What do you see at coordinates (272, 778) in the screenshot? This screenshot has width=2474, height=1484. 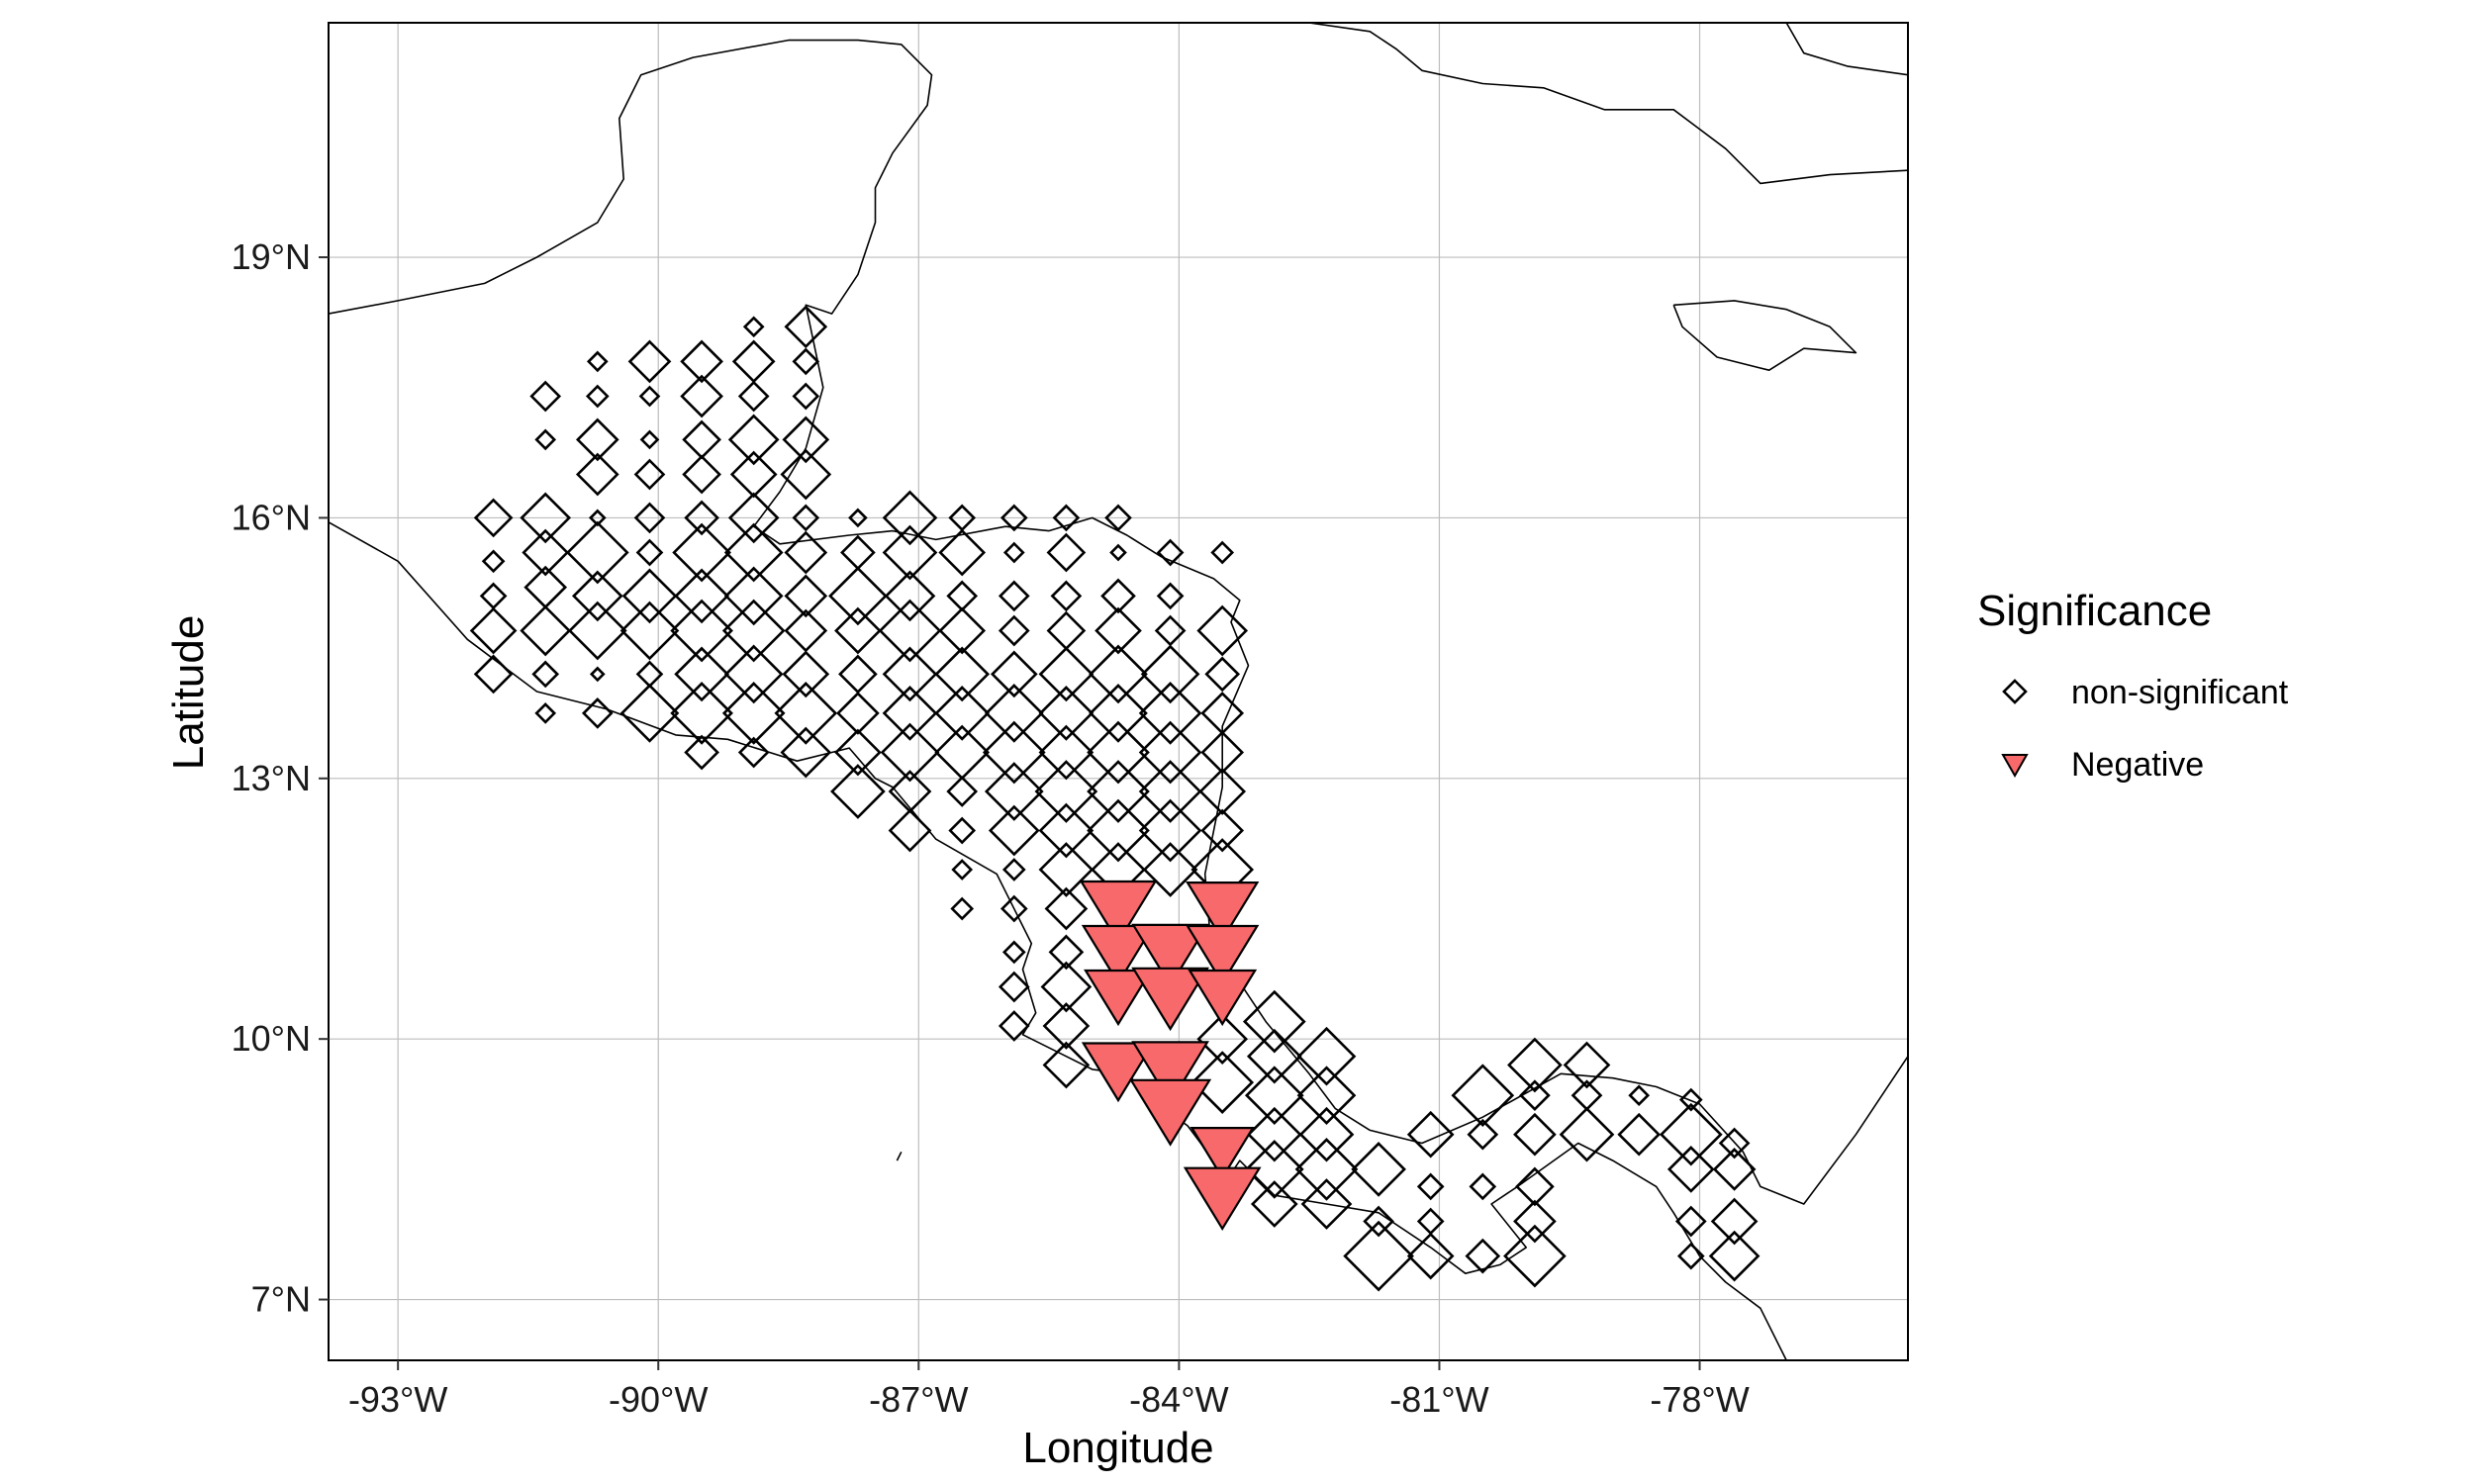 I see `y-tick-label: 13°N` at bounding box center [272, 778].